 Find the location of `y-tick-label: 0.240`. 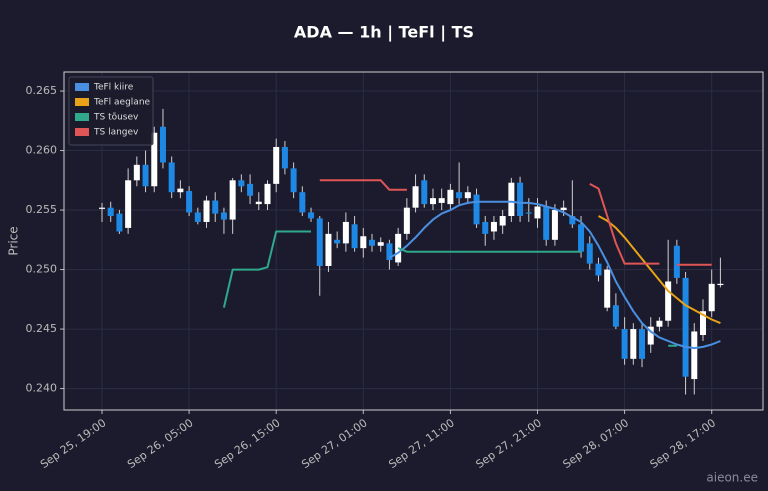

y-tick-label: 0.240 is located at coordinates (42, 388).